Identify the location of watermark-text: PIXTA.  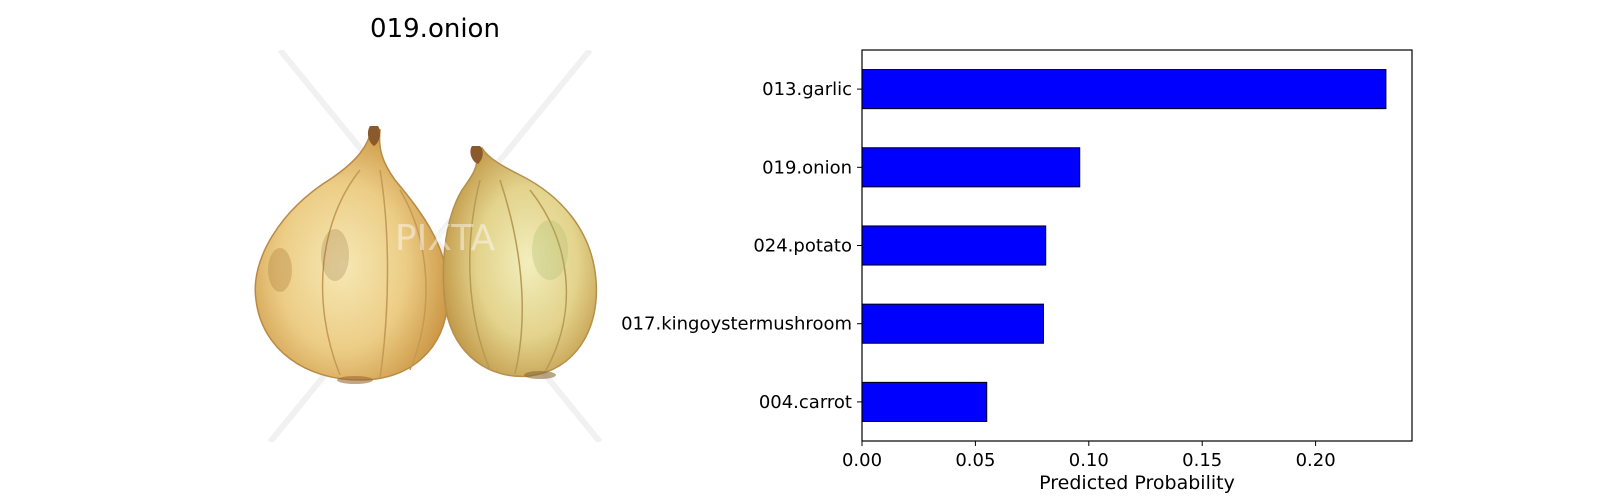
(445, 238).